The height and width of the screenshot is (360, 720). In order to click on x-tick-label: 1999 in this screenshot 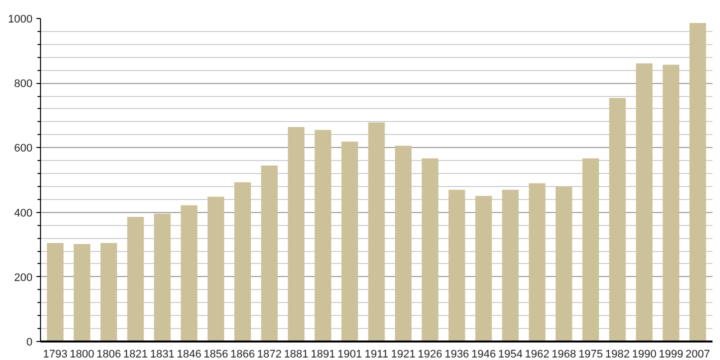, I will do `click(671, 354)`.